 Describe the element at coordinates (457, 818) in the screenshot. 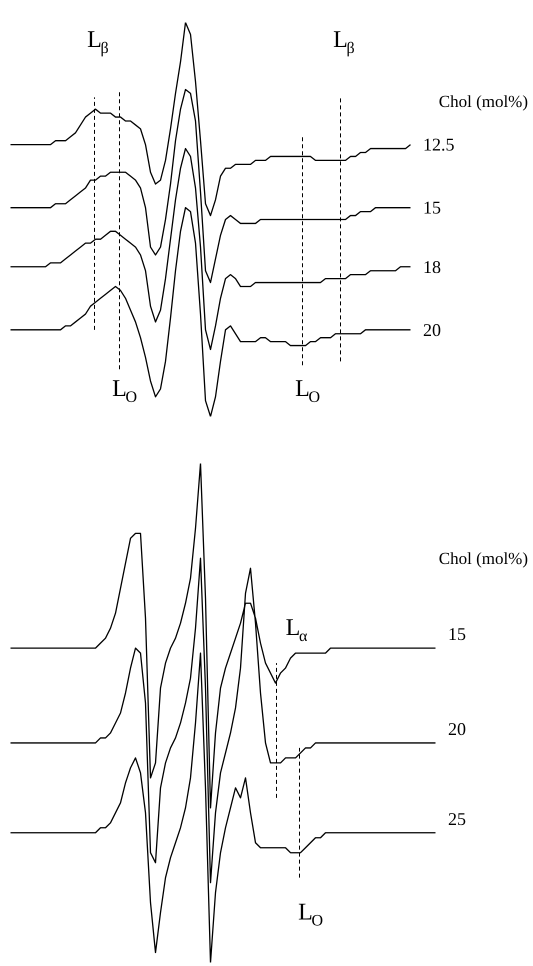

I see `series-label: 25` at that location.